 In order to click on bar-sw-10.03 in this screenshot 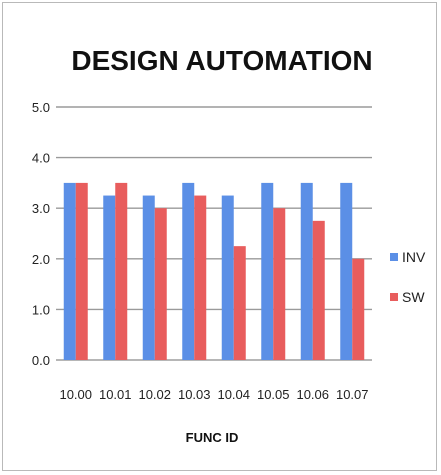, I will do `click(200, 277)`.